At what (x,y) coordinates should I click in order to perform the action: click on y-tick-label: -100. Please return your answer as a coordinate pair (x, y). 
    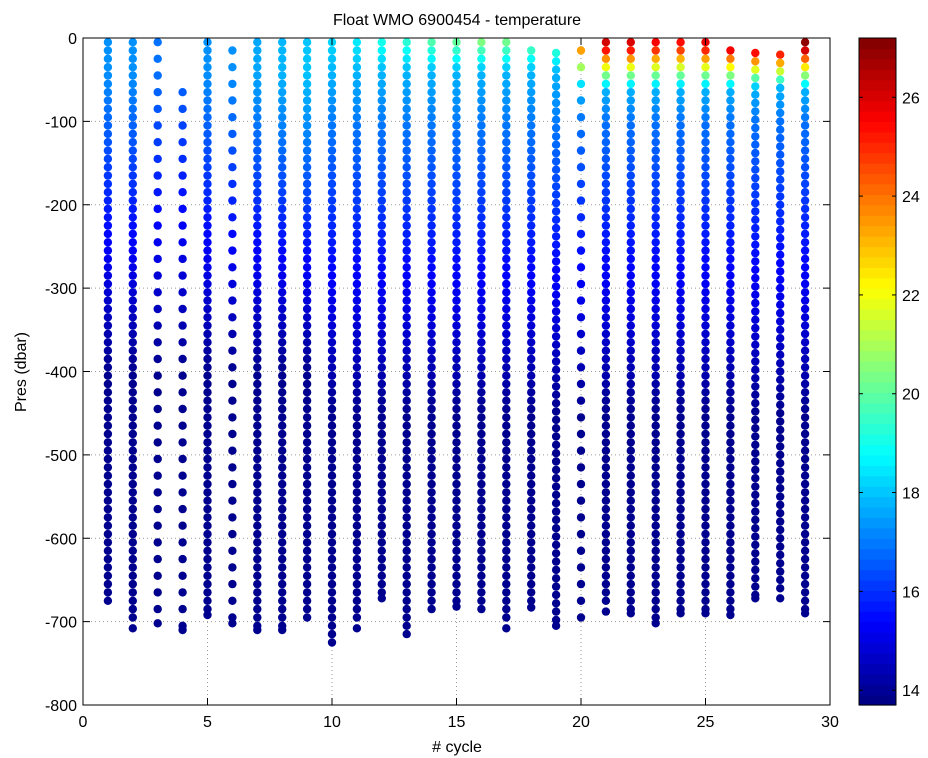
    Looking at the image, I should click on (61, 122).